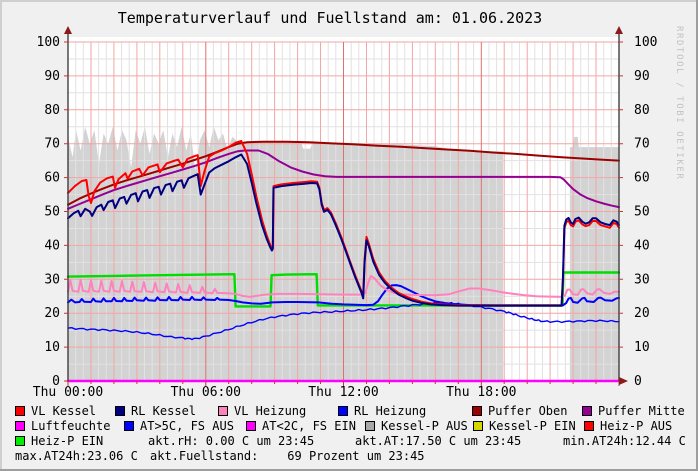  I want to click on bevel-border-top, so click(349, 1).